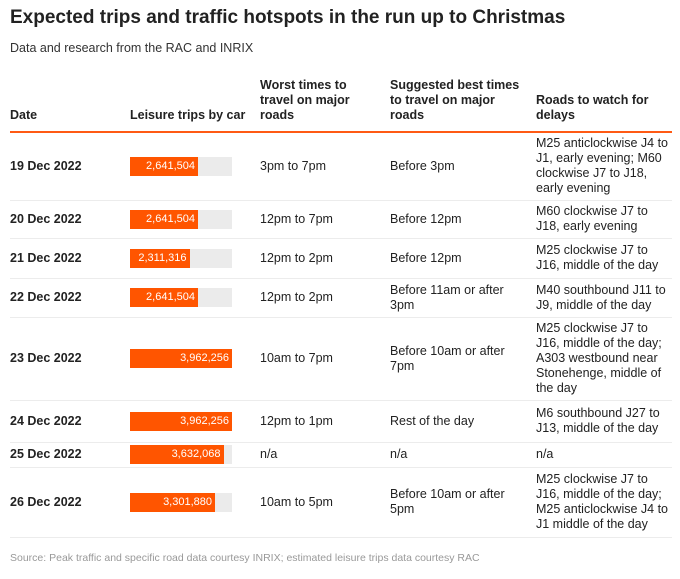 The image size is (680, 579). What do you see at coordinates (70, 105) in the screenshot?
I see `col-header-date: Date` at bounding box center [70, 105].